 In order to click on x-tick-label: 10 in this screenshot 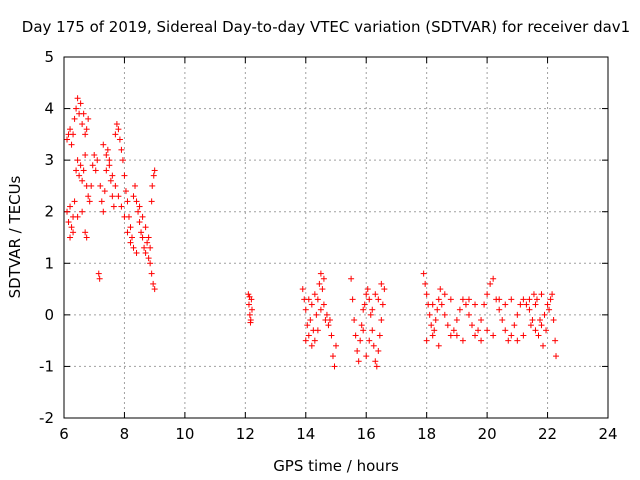, I will do `click(184, 434)`.